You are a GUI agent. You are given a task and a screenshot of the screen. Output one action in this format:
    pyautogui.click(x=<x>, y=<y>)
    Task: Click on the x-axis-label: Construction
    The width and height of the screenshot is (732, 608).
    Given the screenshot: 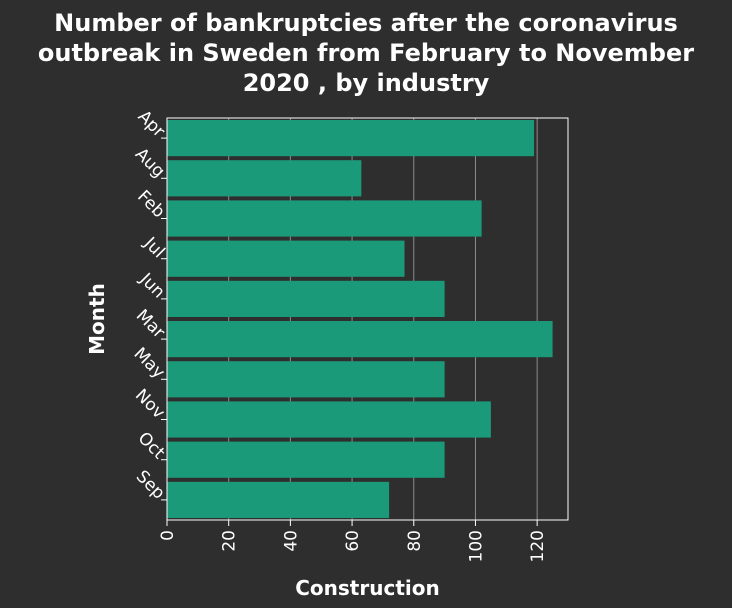 What is the action you would take?
    pyautogui.click(x=367, y=588)
    